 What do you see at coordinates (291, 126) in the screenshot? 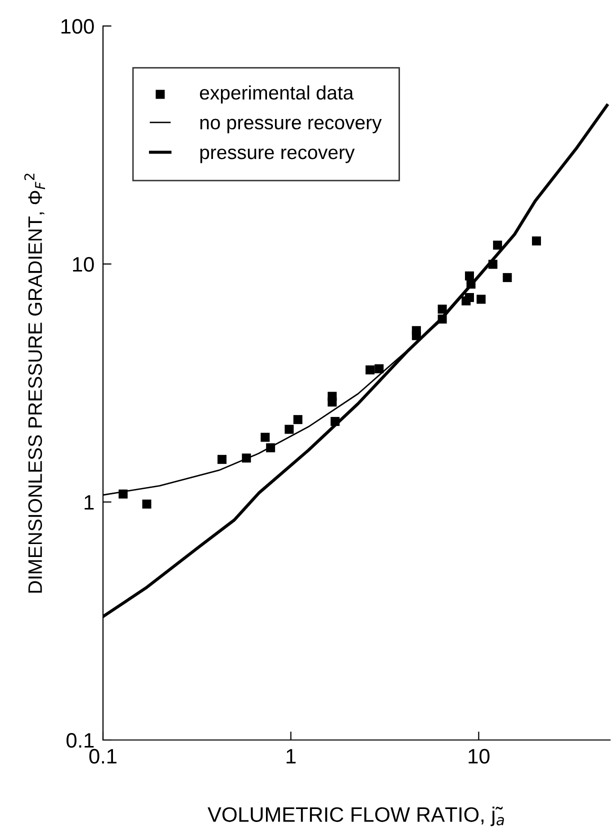
I see `legend-label: no pressure recovery` at bounding box center [291, 126].